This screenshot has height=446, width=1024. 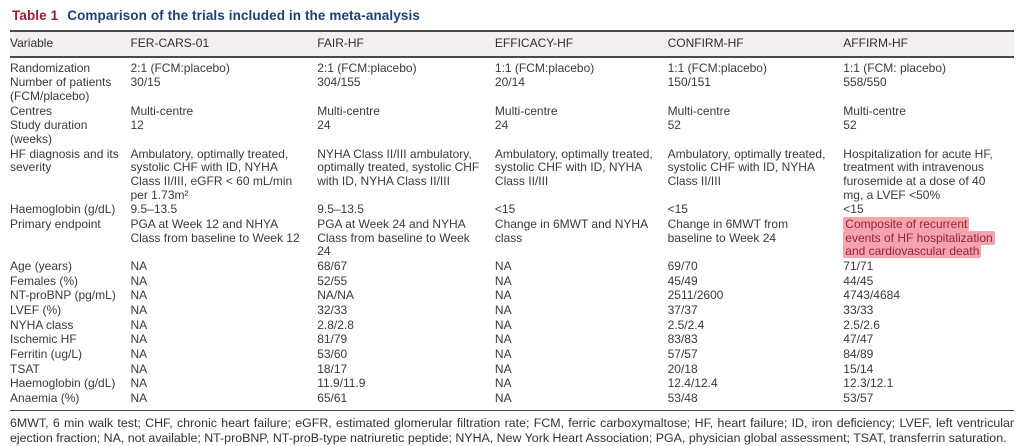 I want to click on row-variable: NT-proBNP (pg/mL), so click(x=63, y=295).